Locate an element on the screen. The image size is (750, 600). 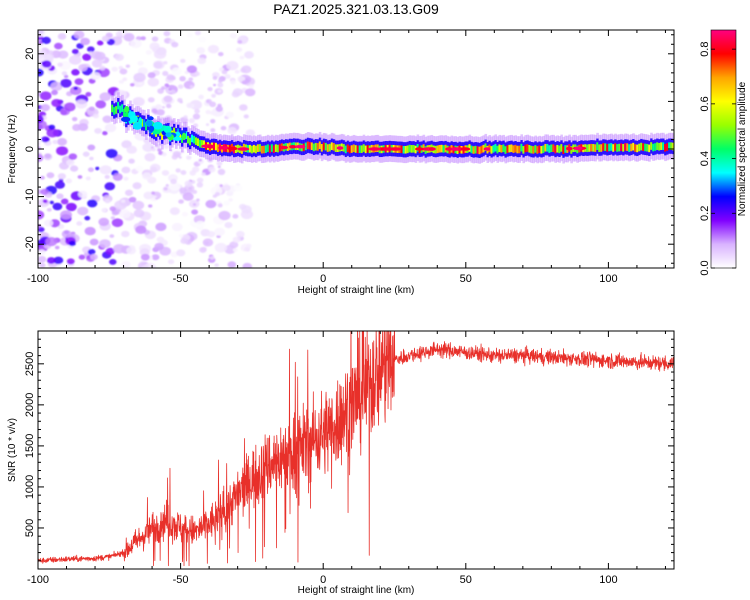
colorbar-ticks: 0.0 0.2 0.4 0.6 0.8 is located at coordinates (717, 159).